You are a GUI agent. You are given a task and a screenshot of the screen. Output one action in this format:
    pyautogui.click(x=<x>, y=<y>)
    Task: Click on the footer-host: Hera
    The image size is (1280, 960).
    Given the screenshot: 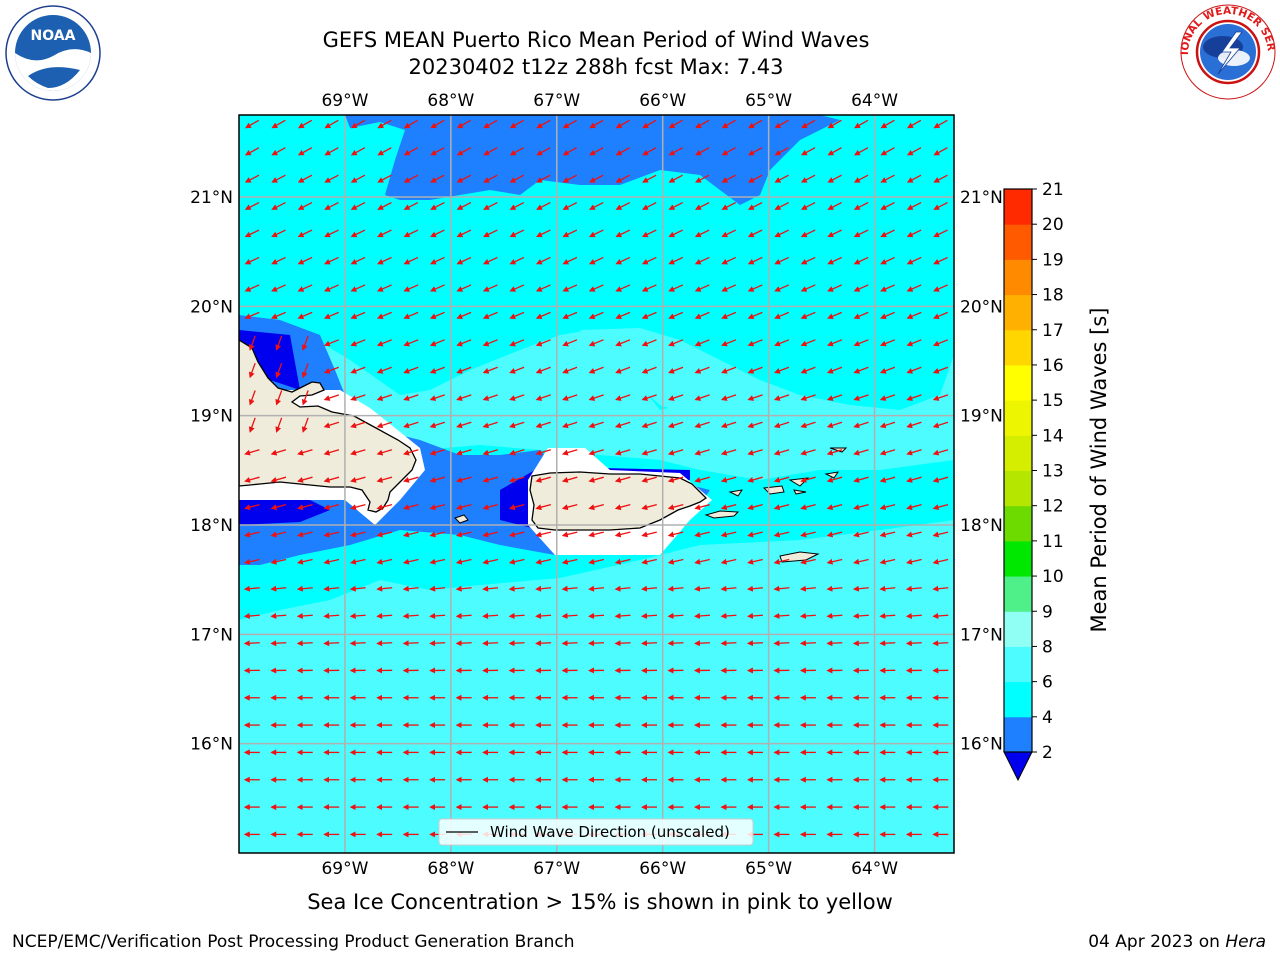 What is the action you would take?
    pyautogui.click(x=1245, y=942)
    